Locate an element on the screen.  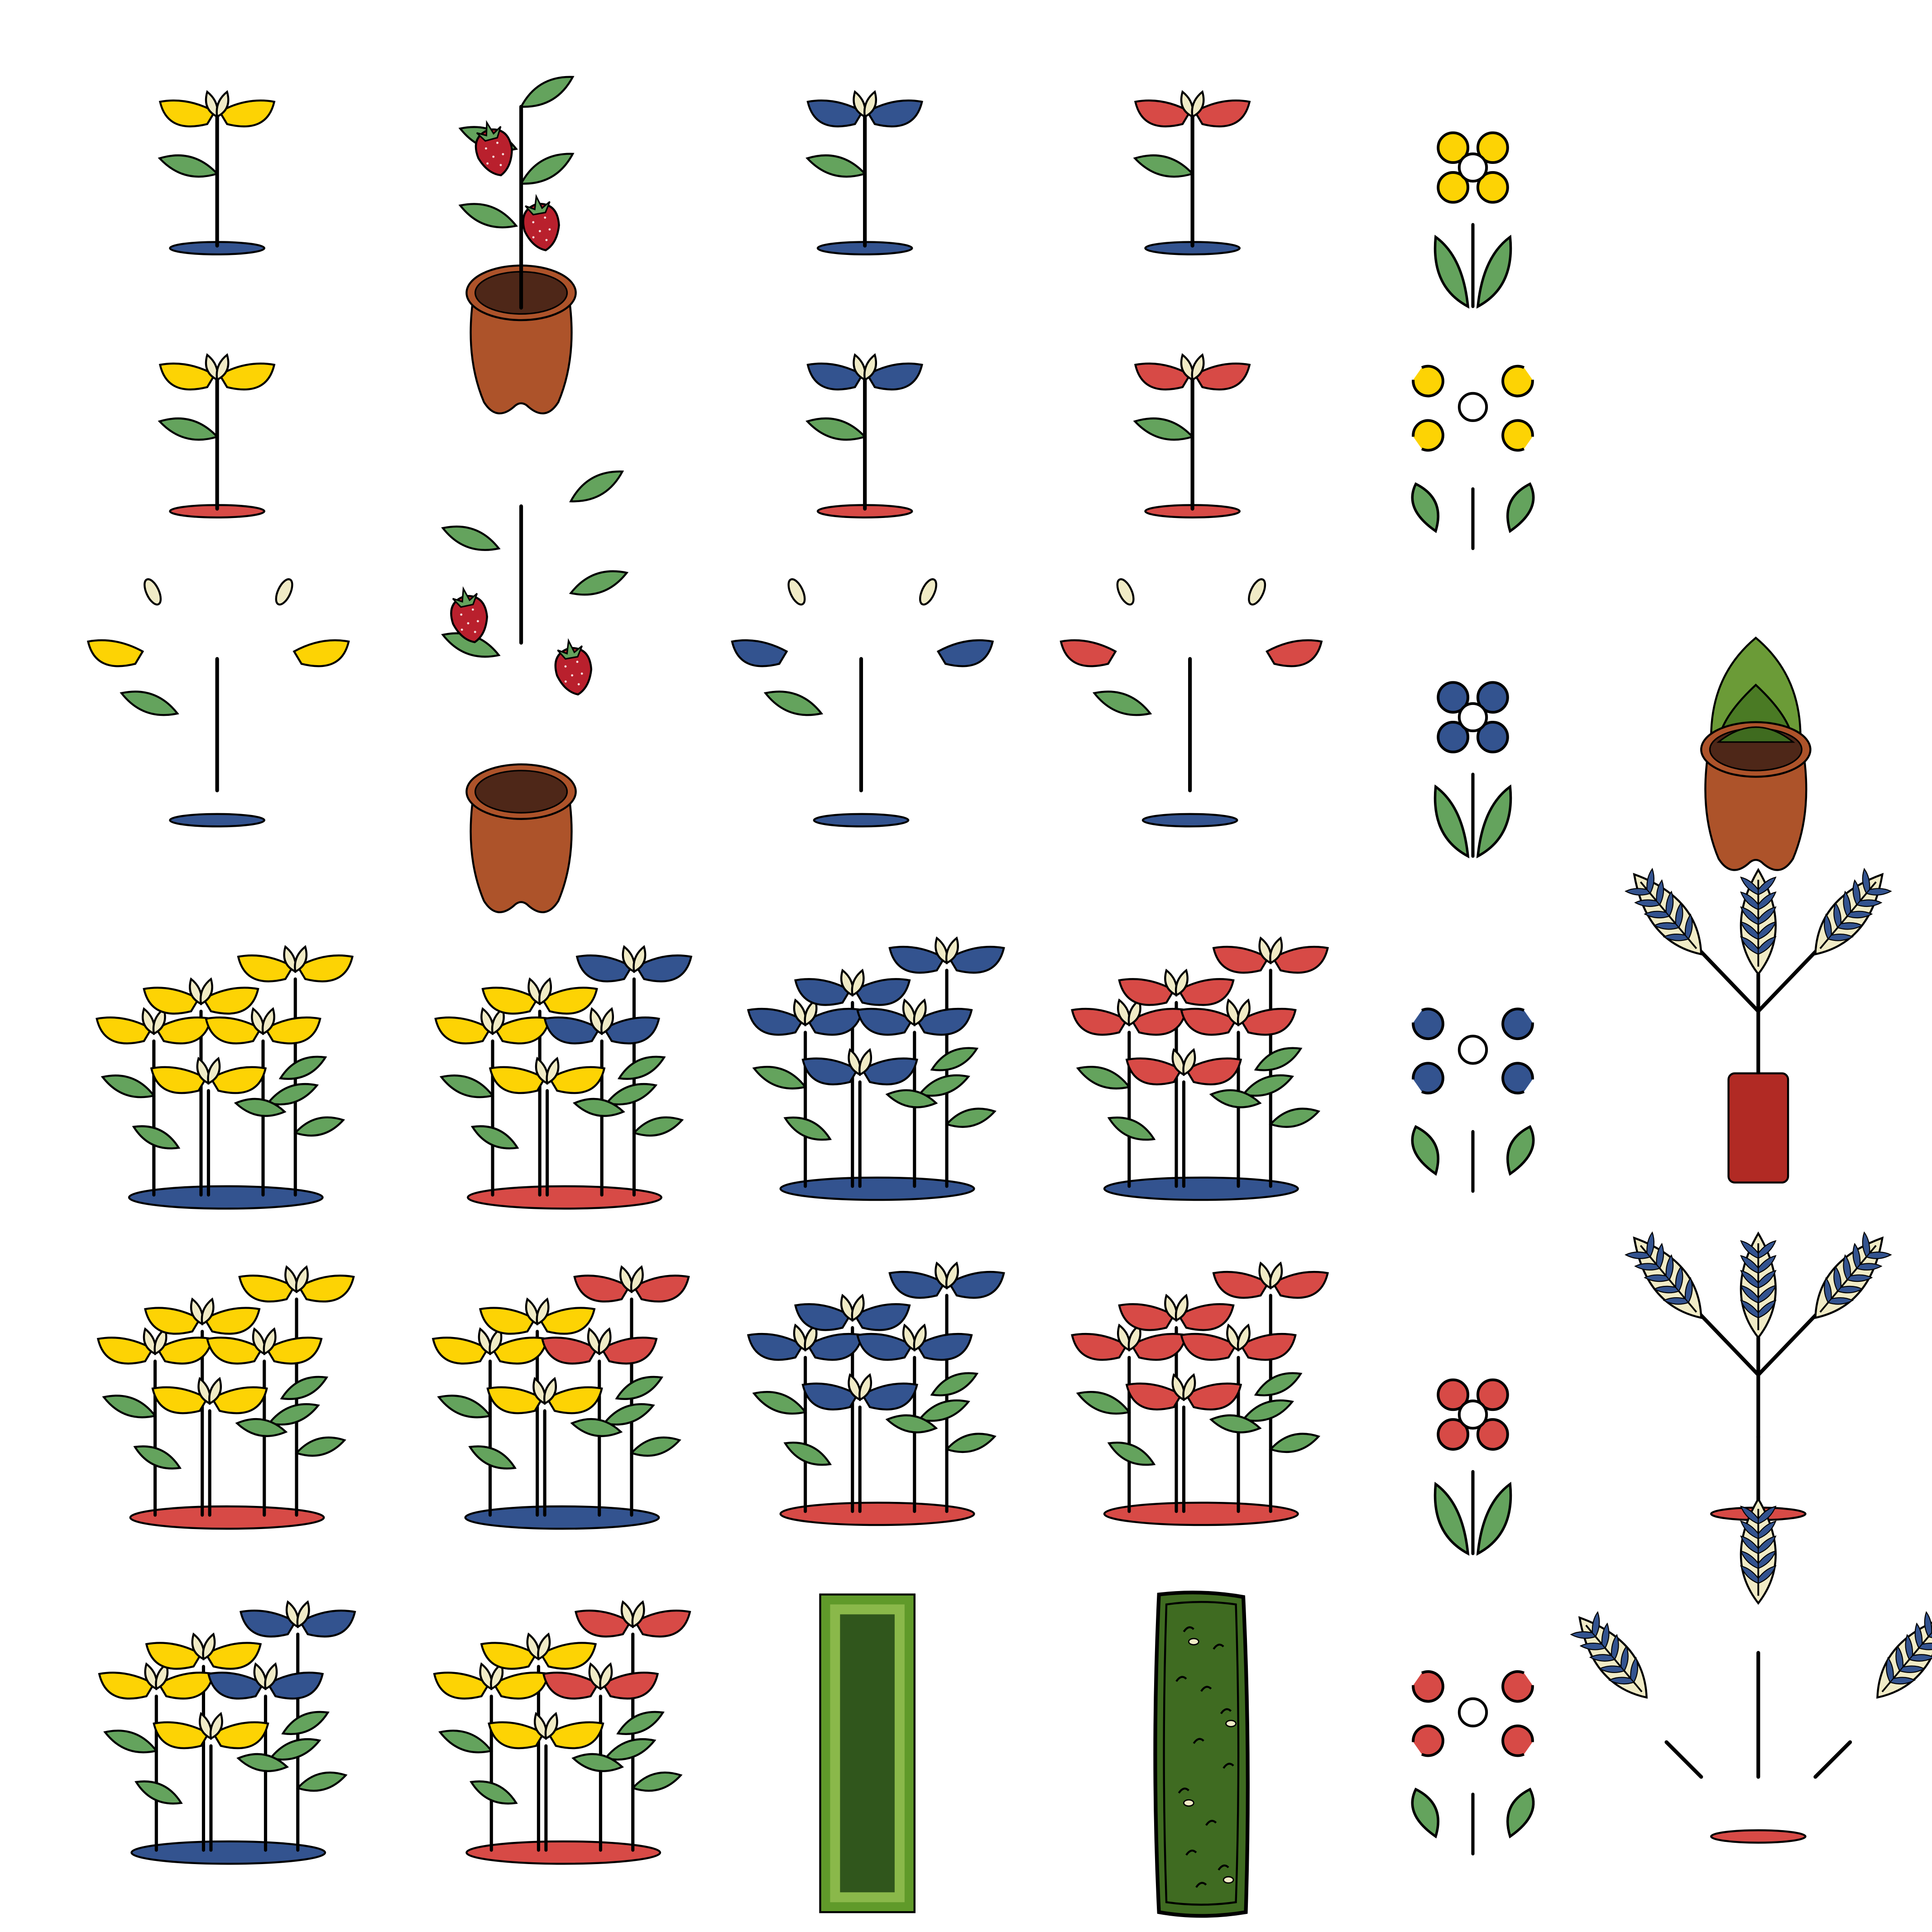
sprite-strawberry-pot is located at coordinates (517, 245).